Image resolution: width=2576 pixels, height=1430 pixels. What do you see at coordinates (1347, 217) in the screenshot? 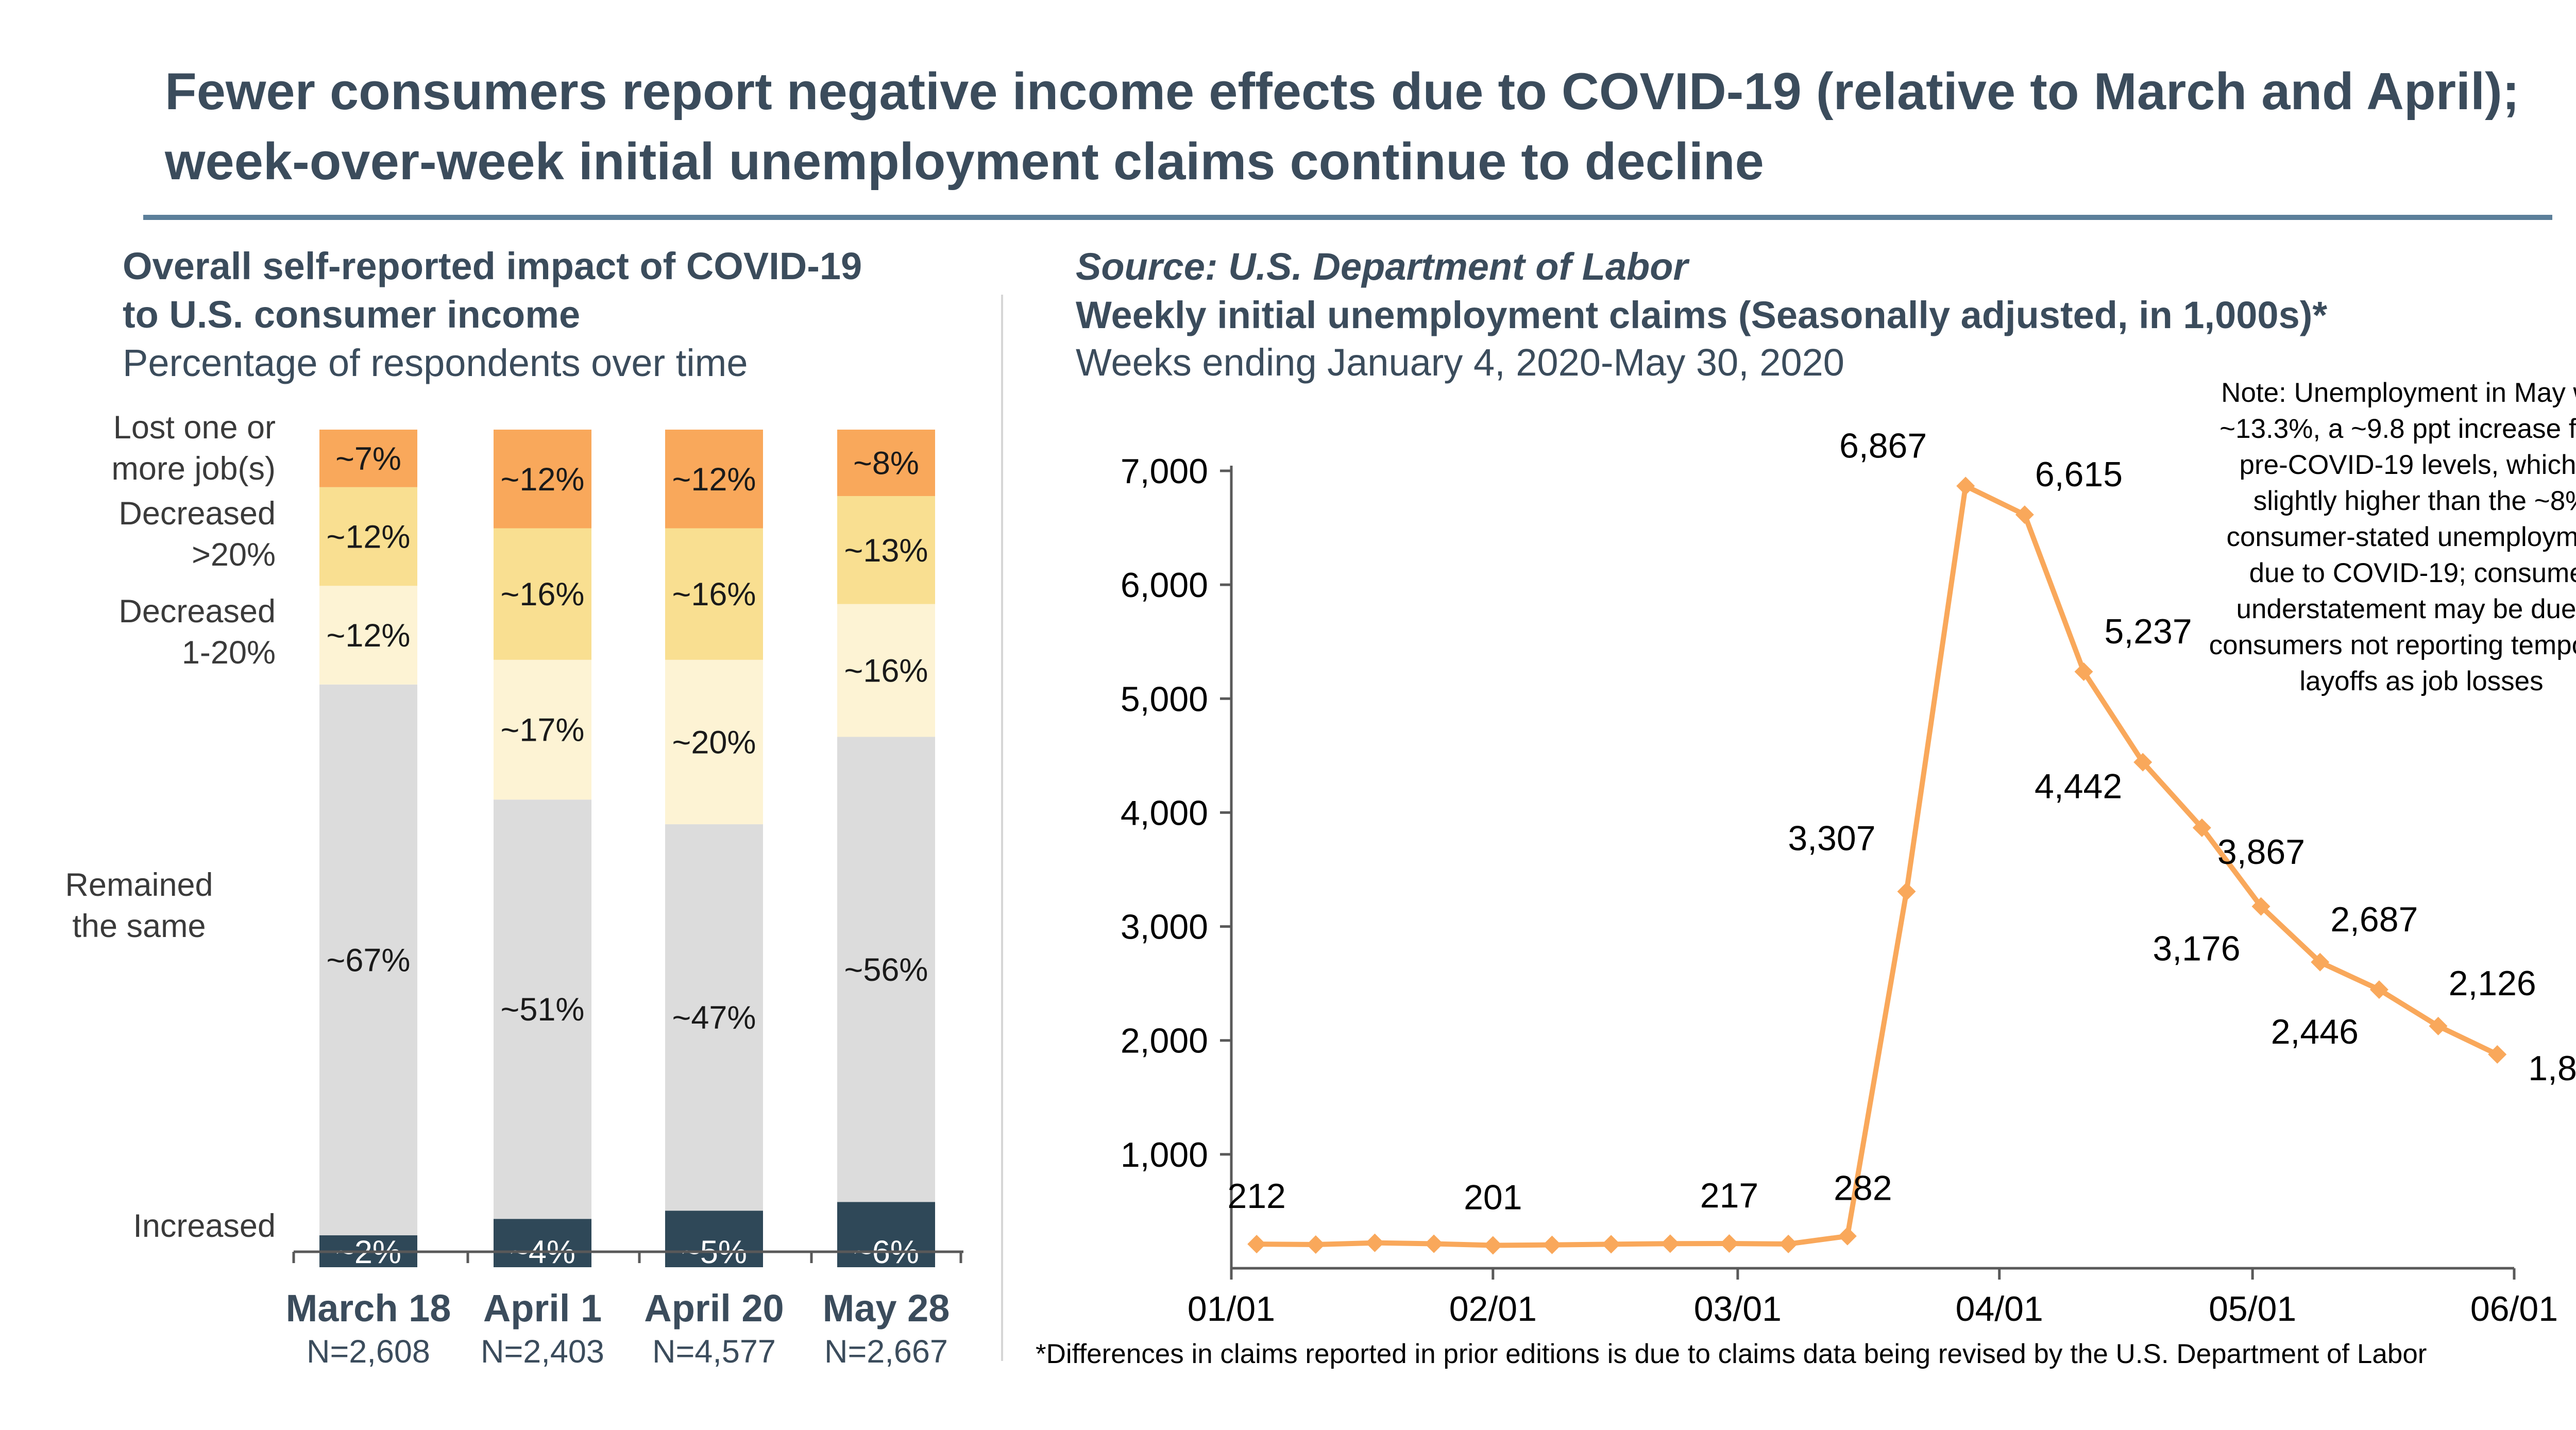
I see `title-divider` at bounding box center [1347, 217].